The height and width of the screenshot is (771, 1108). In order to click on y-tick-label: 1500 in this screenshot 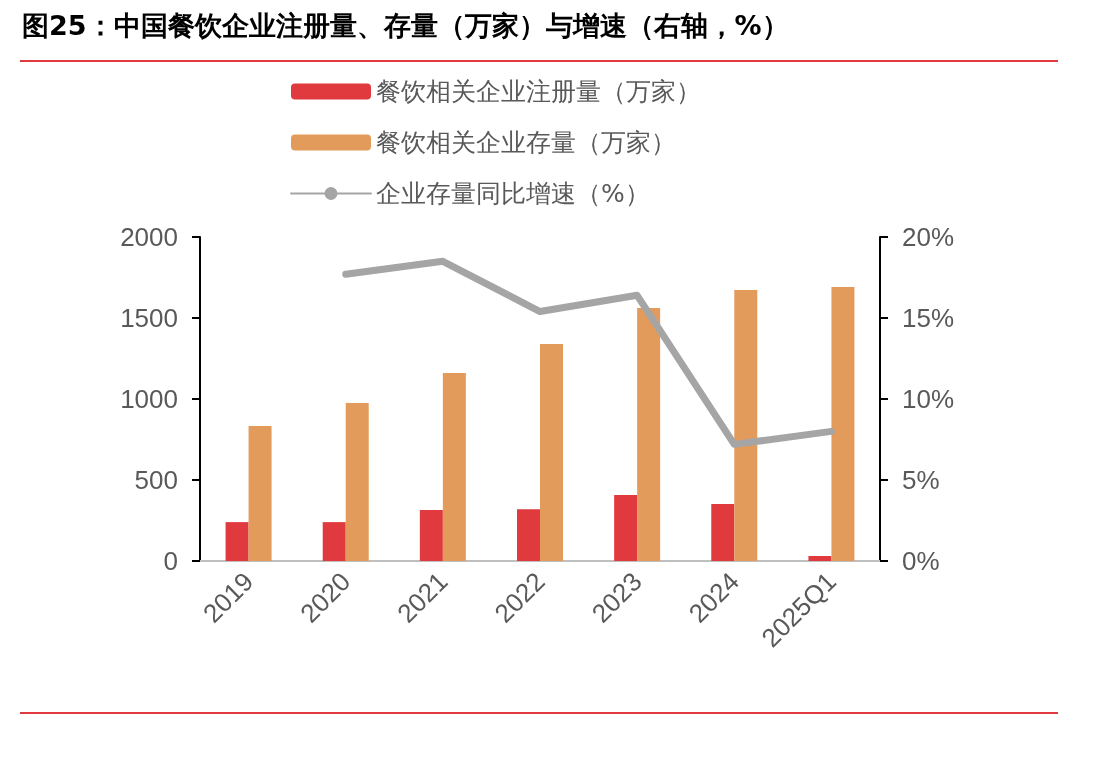, I will do `click(149, 318)`.